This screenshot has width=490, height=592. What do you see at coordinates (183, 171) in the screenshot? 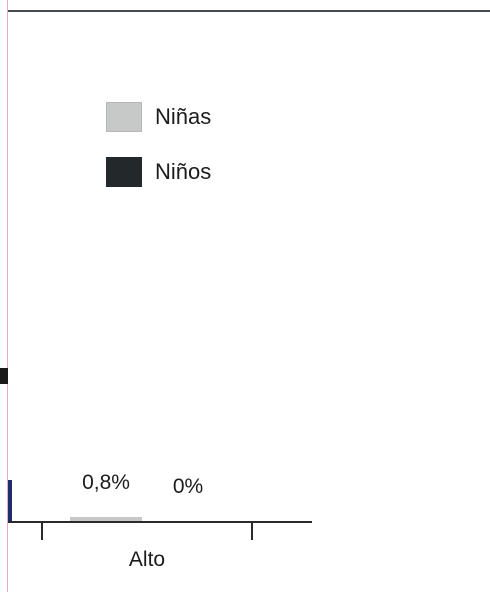
I see `legend-label-ninos: Niños` at bounding box center [183, 171].